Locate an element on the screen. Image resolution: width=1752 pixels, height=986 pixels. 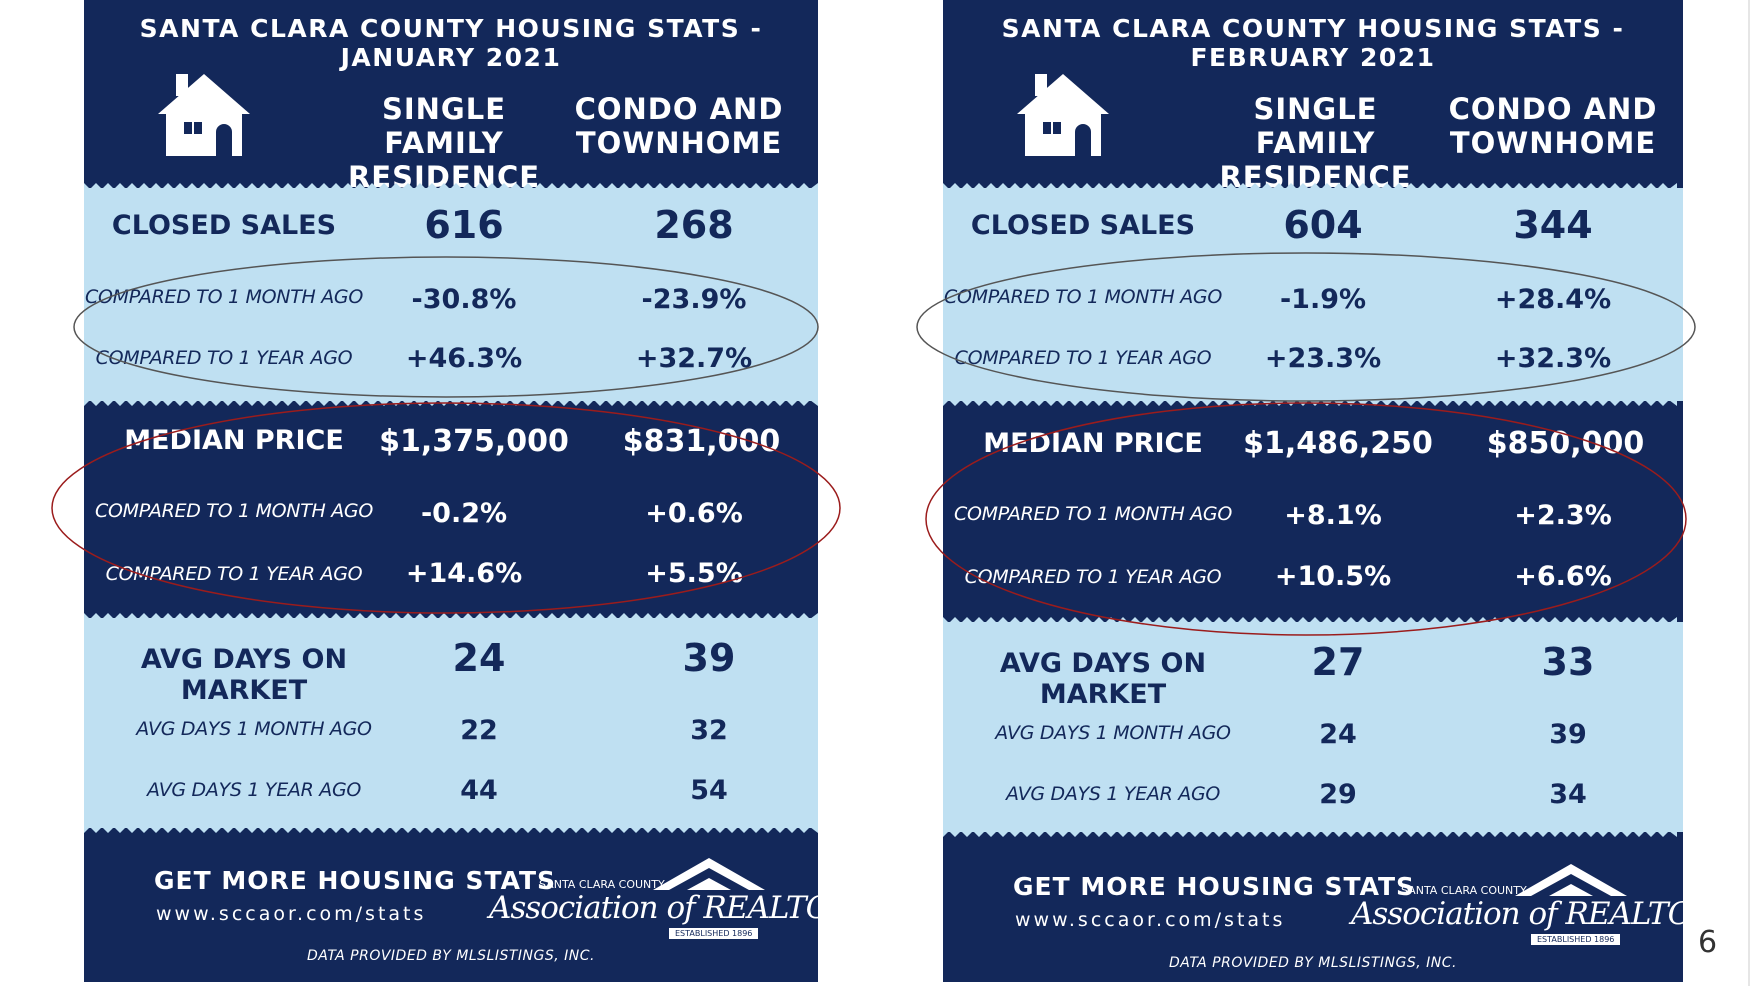
closed-sales-condo: 344 is located at coordinates (1553, 225).